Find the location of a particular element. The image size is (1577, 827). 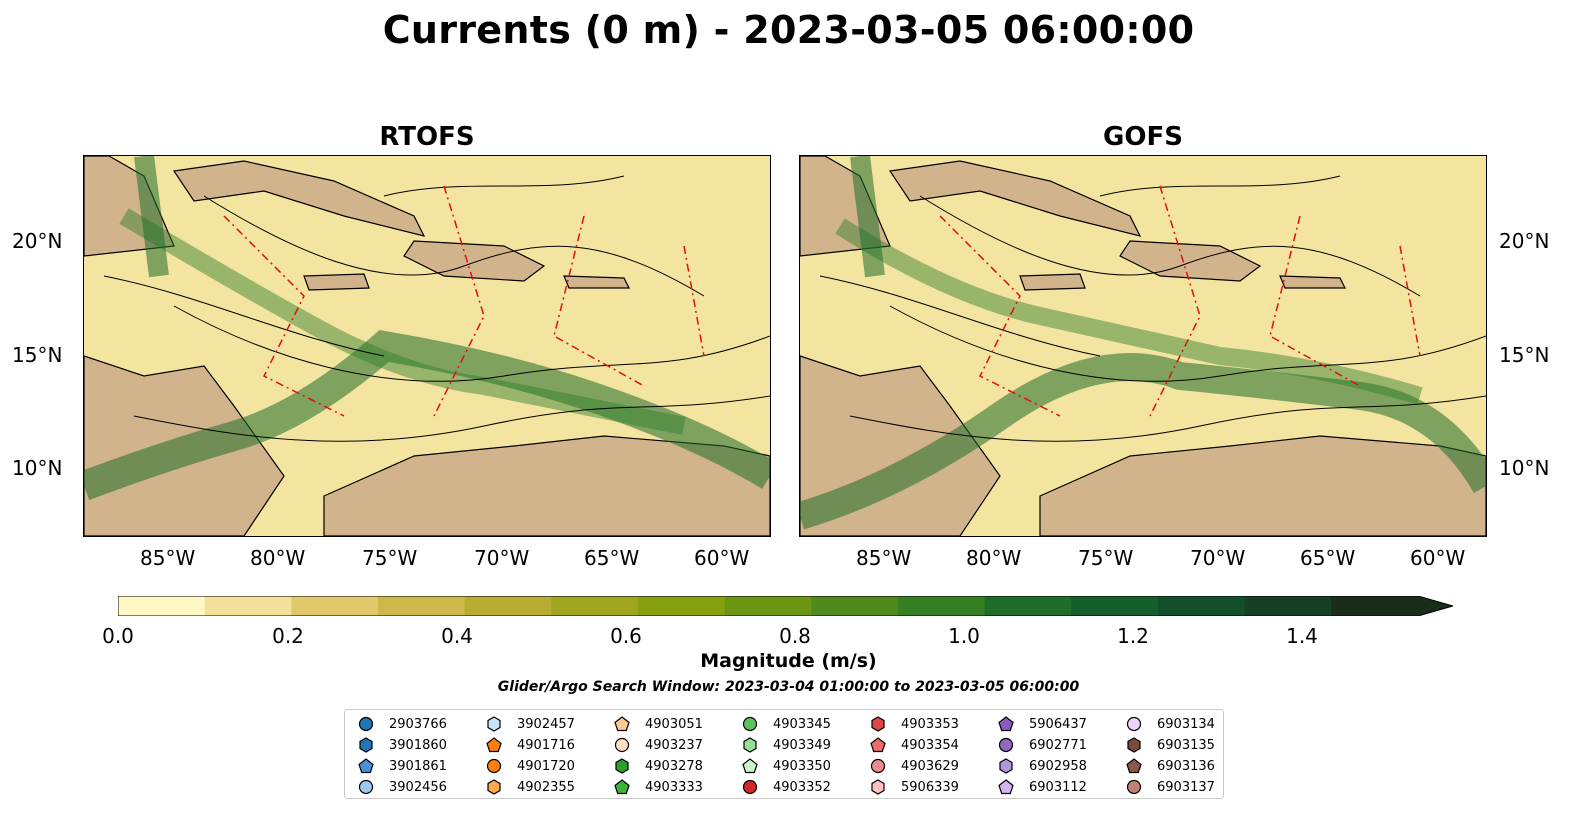

lon-label-right-60: 60°W is located at coordinates (1438, 558).